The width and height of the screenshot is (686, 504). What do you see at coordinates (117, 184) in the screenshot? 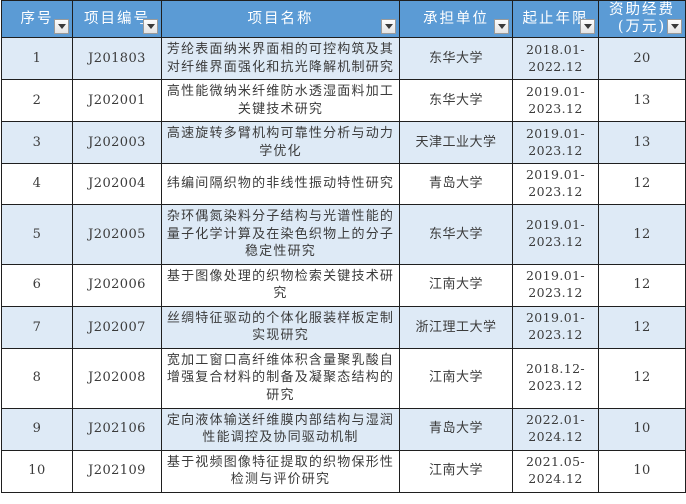
I see `cell-code: J202004` at bounding box center [117, 184].